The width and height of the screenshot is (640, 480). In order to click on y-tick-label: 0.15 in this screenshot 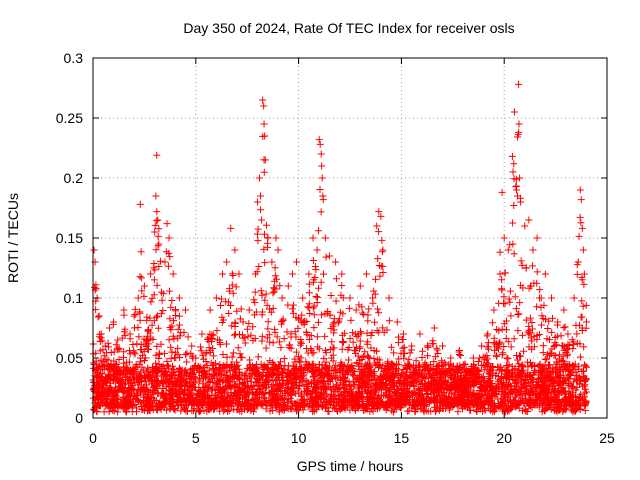, I will do `click(69, 238)`.